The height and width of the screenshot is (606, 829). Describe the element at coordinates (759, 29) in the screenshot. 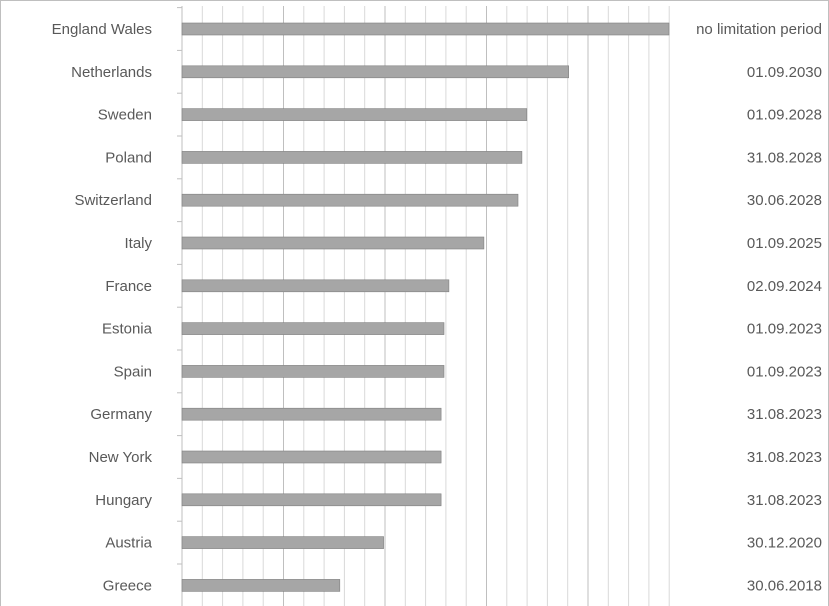

I see `date-label: no limitation period` at that location.